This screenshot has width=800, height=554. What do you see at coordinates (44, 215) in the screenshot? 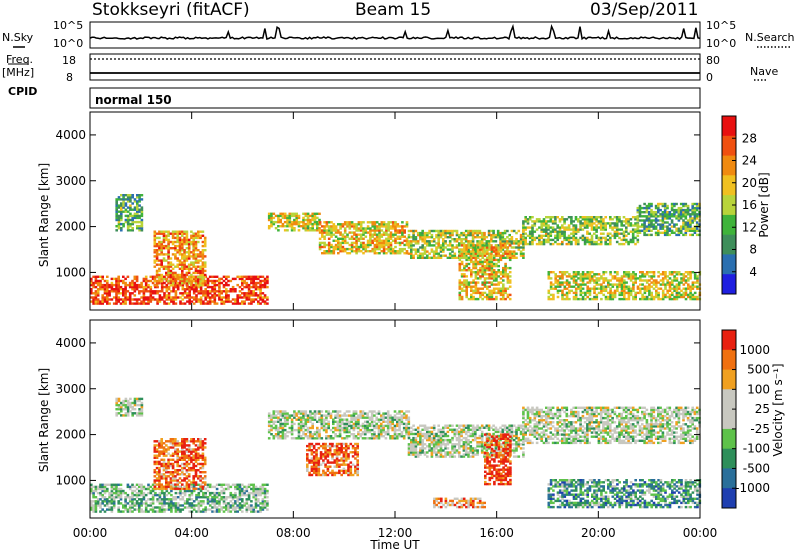
I see `power-ylabel: Slant Range [km]` at bounding box center [44, 215].